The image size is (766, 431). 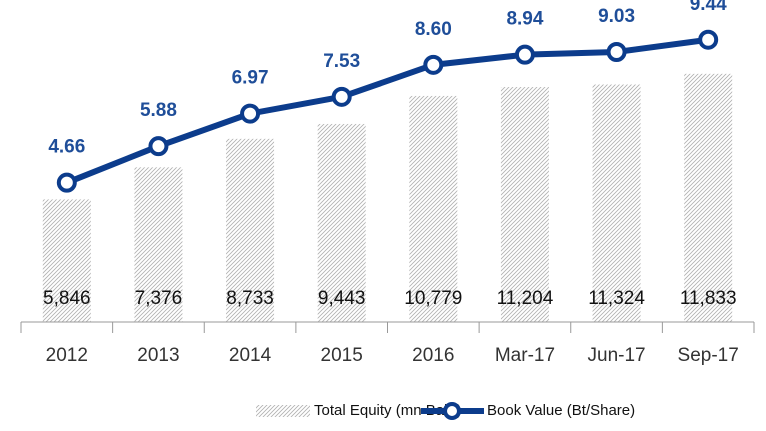 What do you see at coordinates (158, 355) in the screenshot?
I see `x-tick-label: 2013` at bounding box center [158, 355].